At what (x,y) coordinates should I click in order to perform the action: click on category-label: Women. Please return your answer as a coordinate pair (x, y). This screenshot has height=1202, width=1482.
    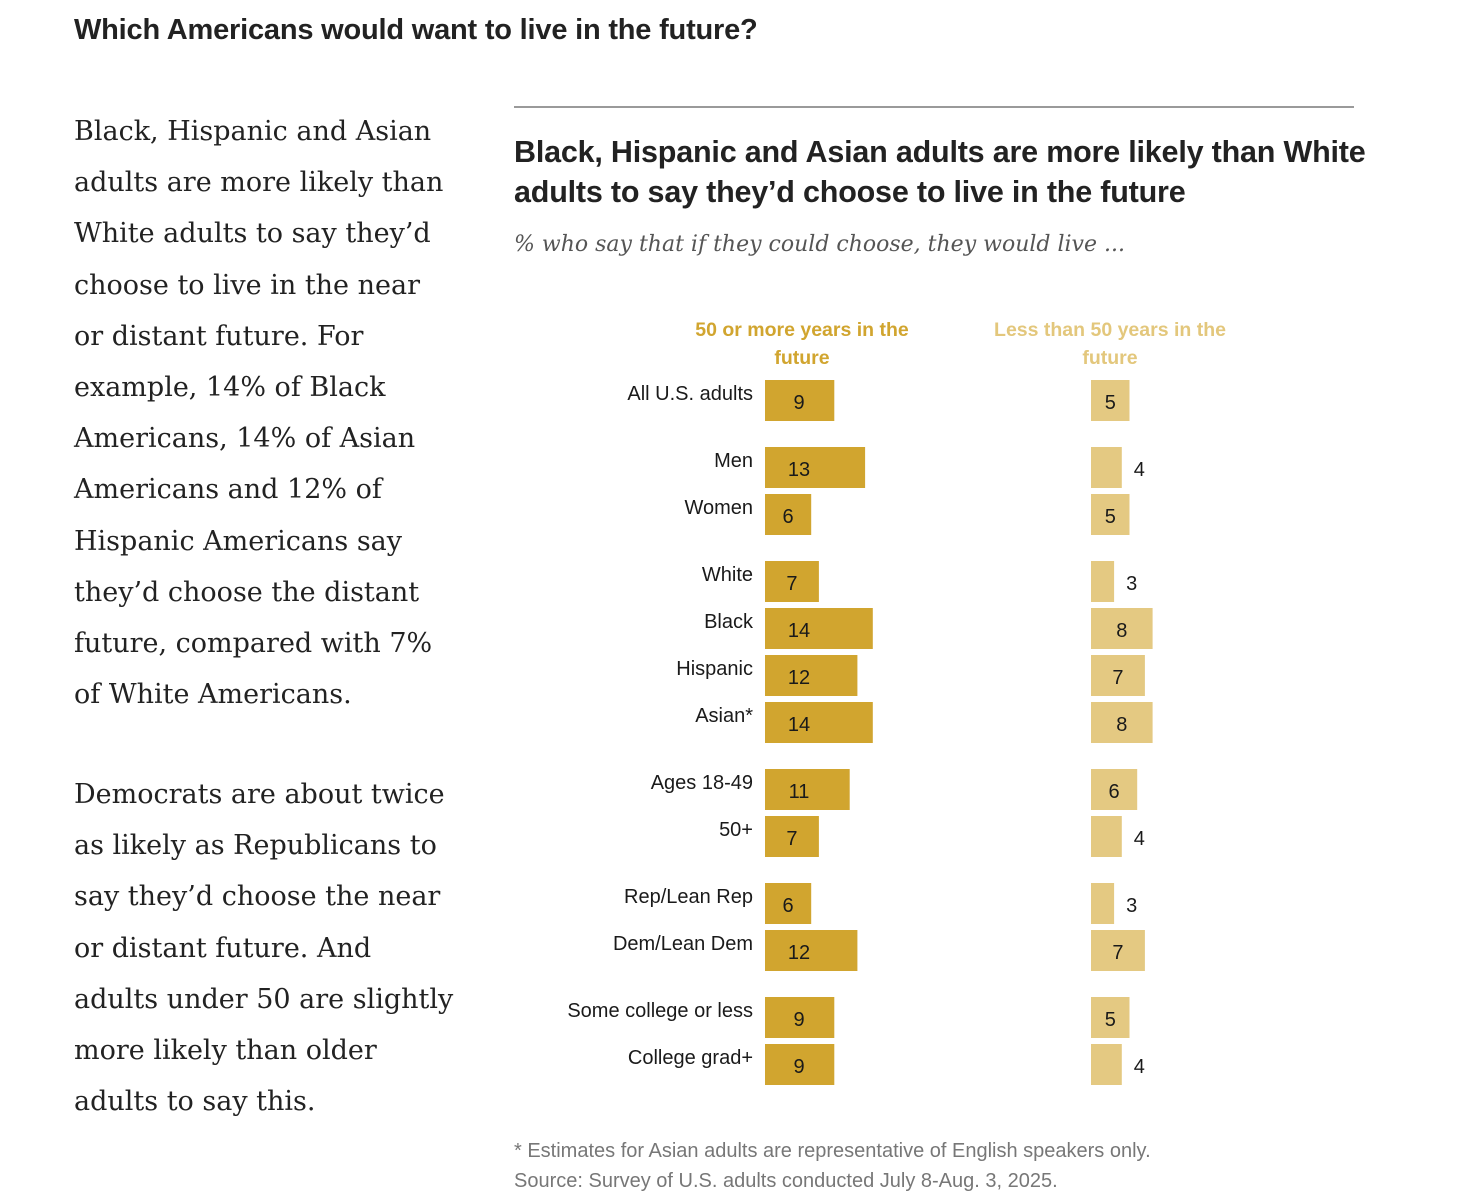
    Looking at the image, I should click on (718, 508).